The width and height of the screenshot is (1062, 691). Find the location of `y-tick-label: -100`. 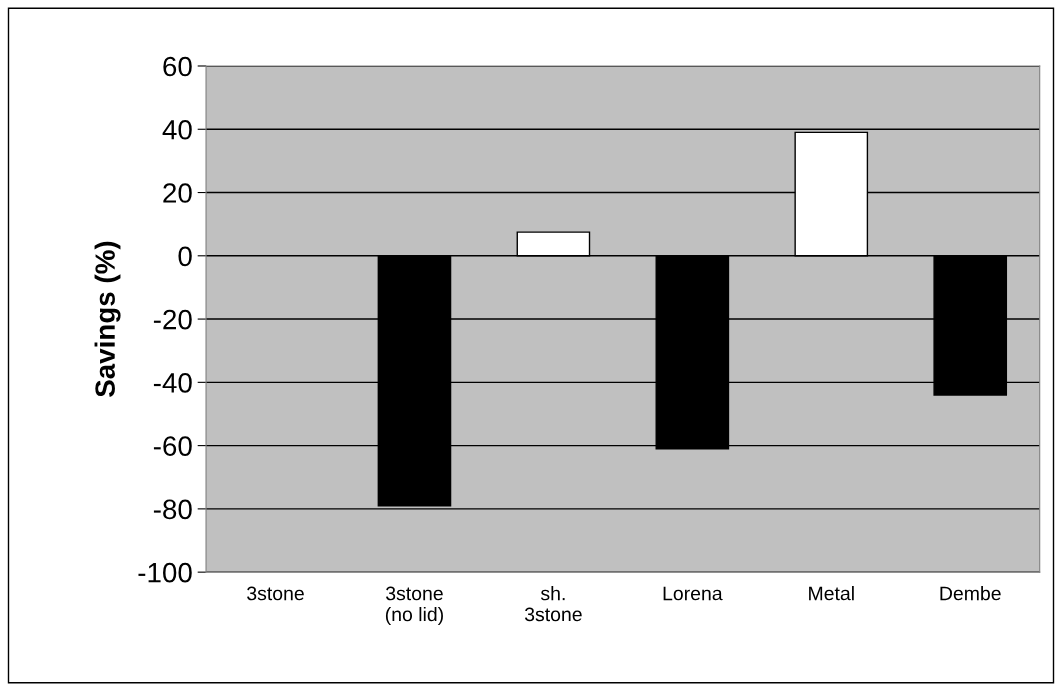

y-tick-label: -100 is located at coordinates (165, 572).